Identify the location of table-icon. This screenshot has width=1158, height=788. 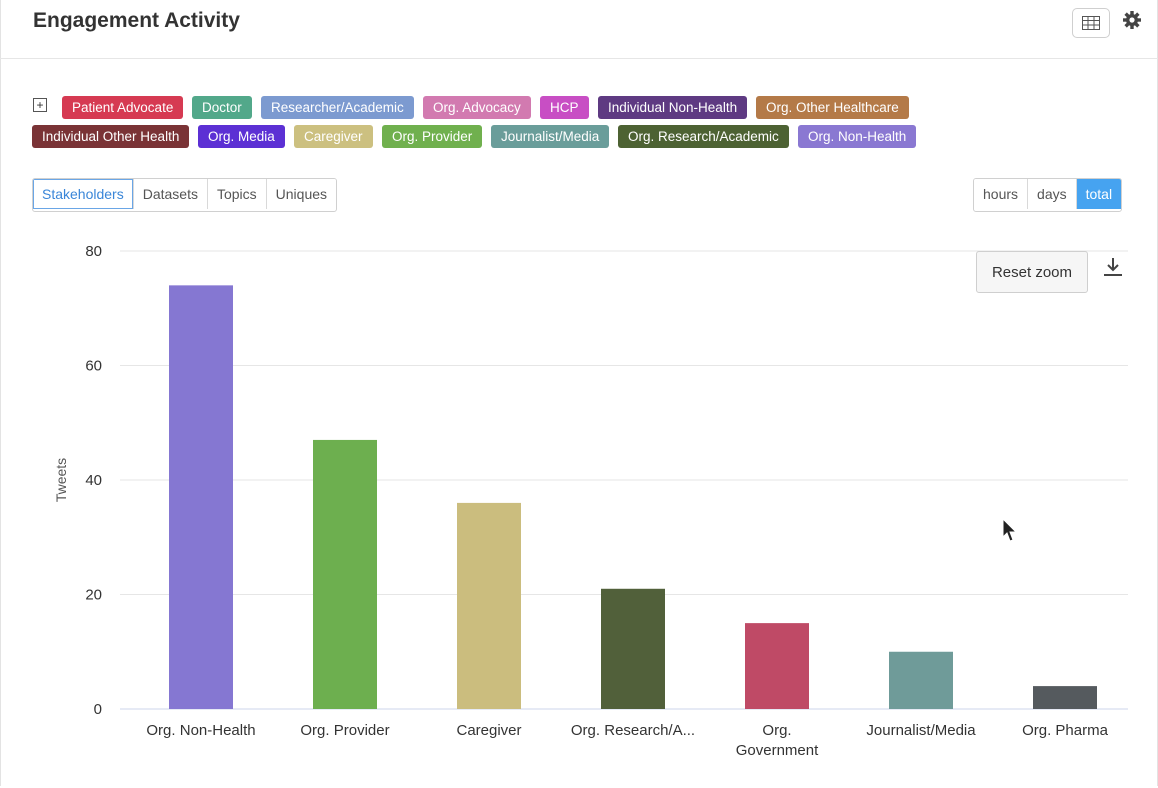
(1091, 23).